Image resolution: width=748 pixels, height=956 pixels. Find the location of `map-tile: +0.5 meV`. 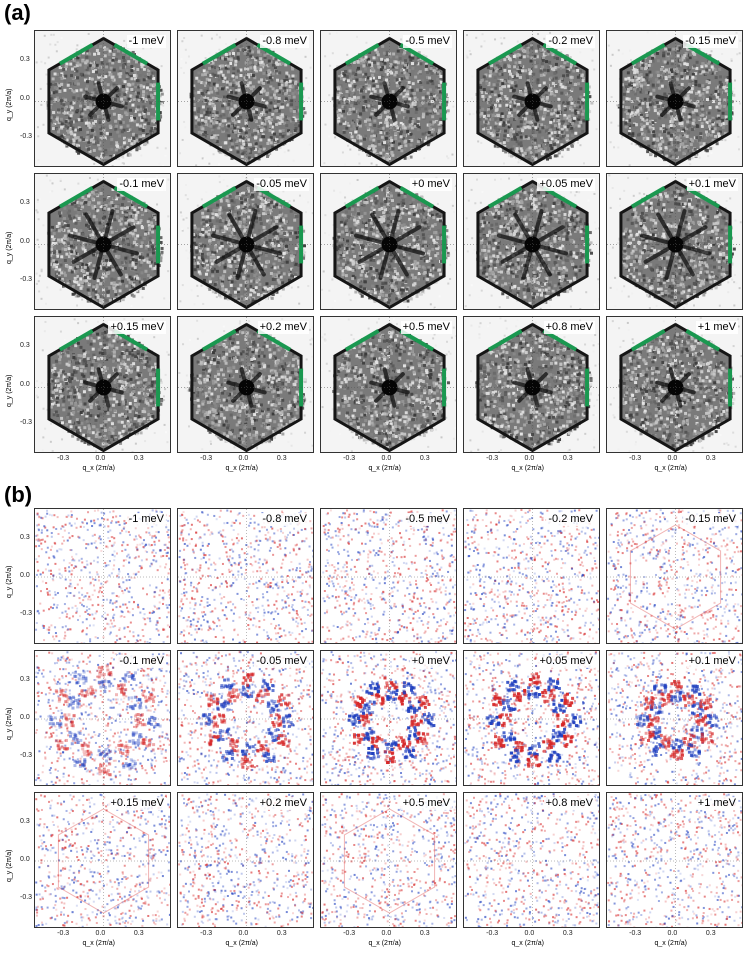

map-tile: +0.5 meV is located at coordinates (388, 384).